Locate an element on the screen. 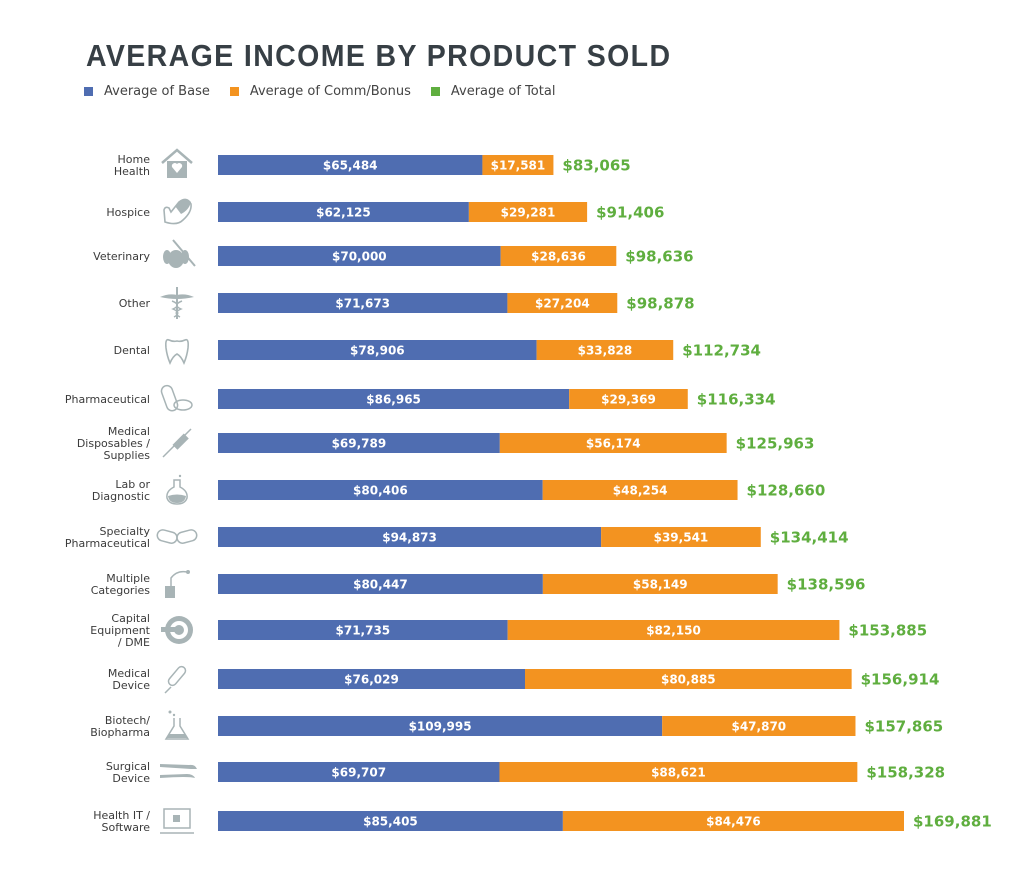 The width and height of the screenshot is (1022, 885). category-label: Surgical Device is located at coordinates (128, 772).